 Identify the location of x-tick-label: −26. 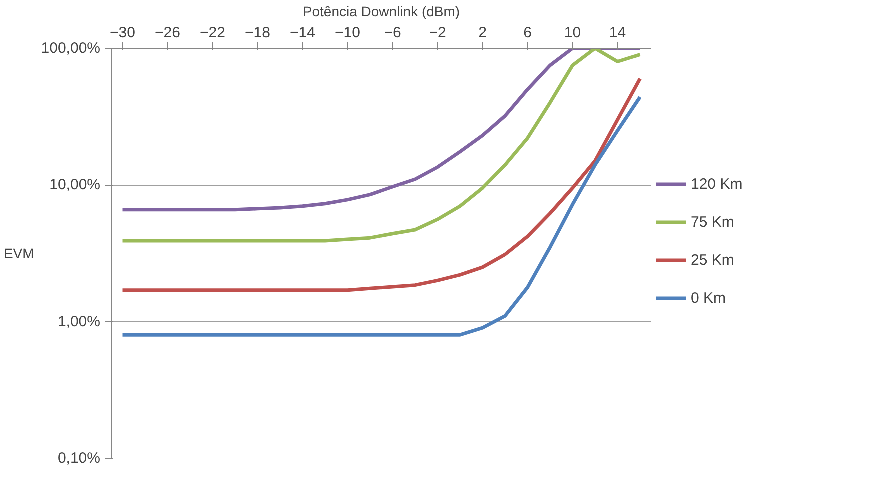
(167, 33).